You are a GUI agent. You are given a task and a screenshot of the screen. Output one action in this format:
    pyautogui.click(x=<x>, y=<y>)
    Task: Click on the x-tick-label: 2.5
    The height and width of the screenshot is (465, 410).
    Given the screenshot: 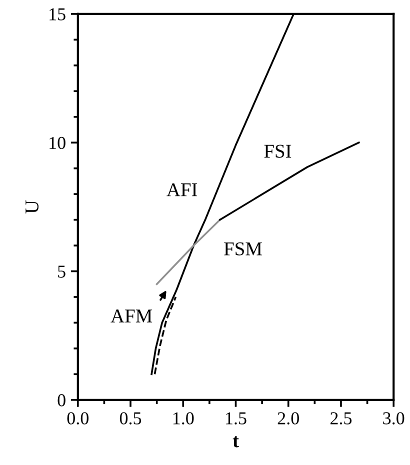 What is the action you would take?
    pyautogui.click(x=341, y=418)
    